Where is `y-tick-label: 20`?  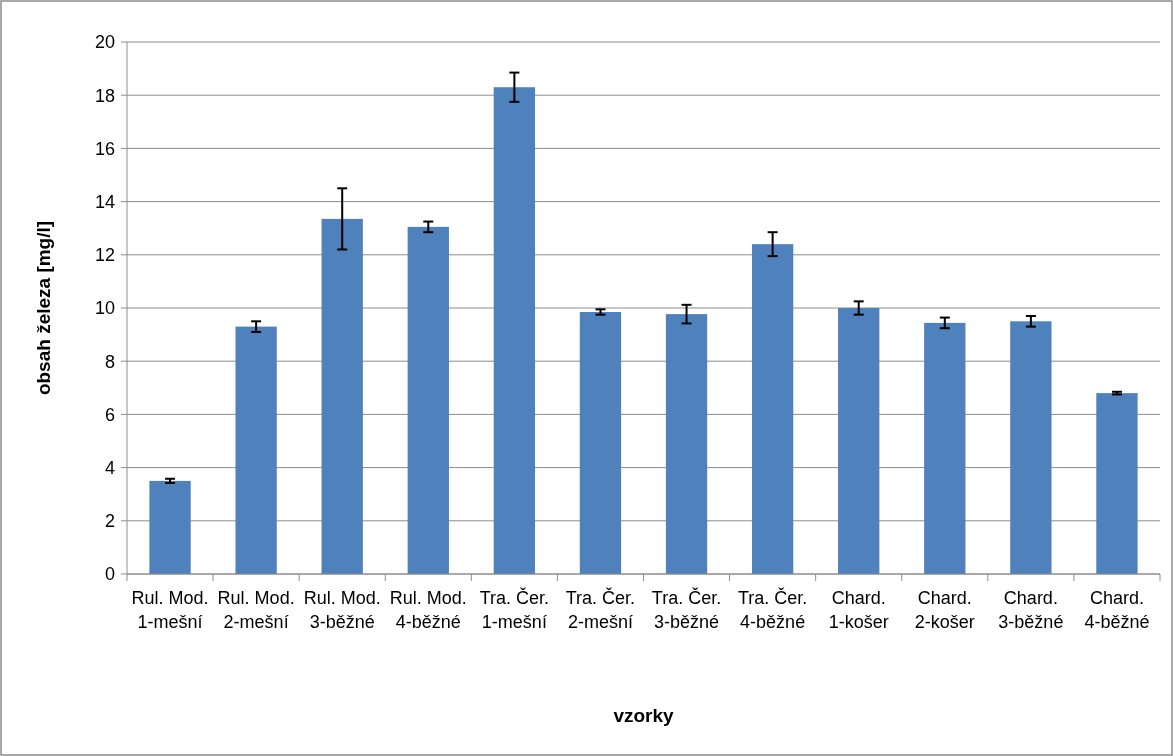
y-tick-label: 20 is located at coordinates (104, 42).